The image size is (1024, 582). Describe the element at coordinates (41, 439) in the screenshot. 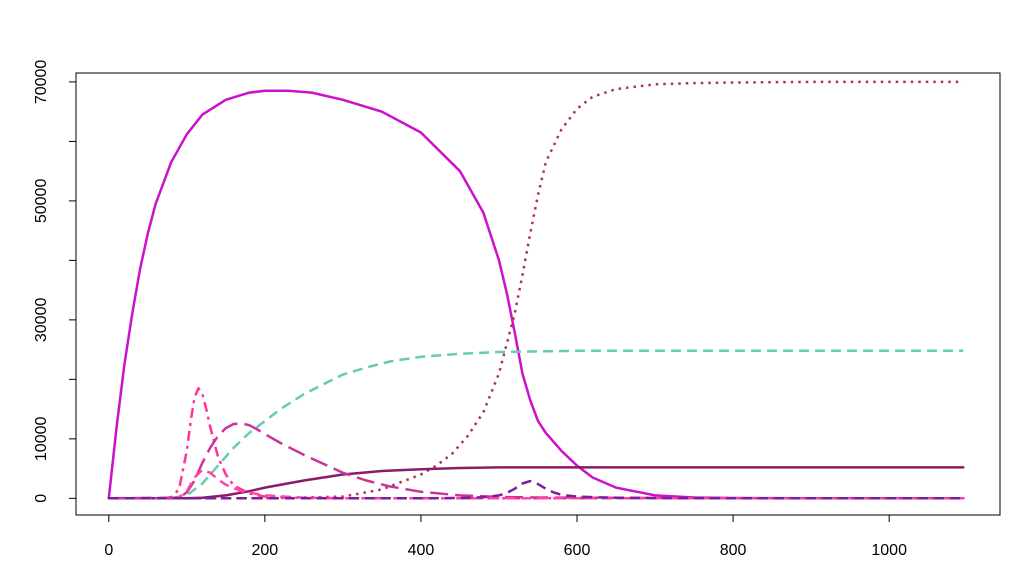

I see `y-tick-label: 10000` at that location.